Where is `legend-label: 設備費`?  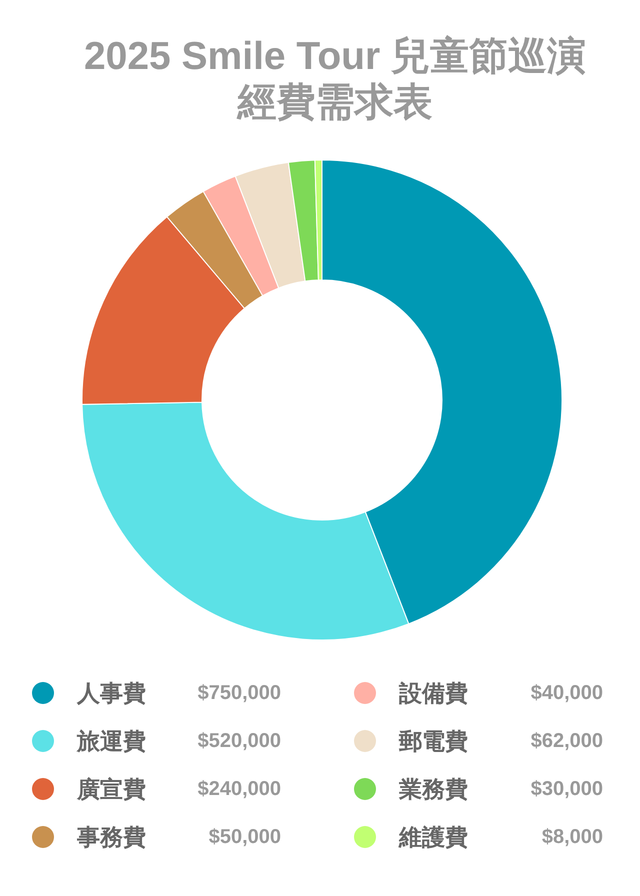
legend-label: 設備費 is located at coordinates (434, 693).